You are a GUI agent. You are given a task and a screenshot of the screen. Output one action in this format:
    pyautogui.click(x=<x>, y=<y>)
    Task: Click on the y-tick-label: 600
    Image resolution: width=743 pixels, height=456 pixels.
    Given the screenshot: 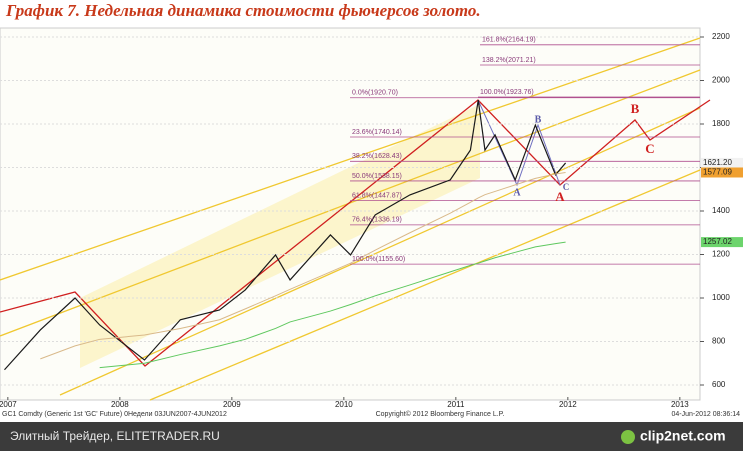 What is the action you would take?
    pyautogui.click(x=719, y=384)
    